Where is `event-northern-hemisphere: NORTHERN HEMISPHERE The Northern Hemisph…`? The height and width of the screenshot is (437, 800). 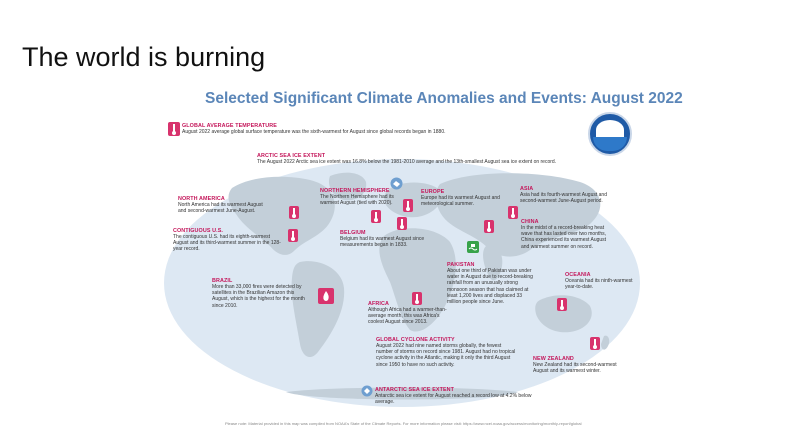
event-northern-hemisphere: NORTHERN HEMISPHERE The Northern Hemisph… is located at coordinates (363, 197).